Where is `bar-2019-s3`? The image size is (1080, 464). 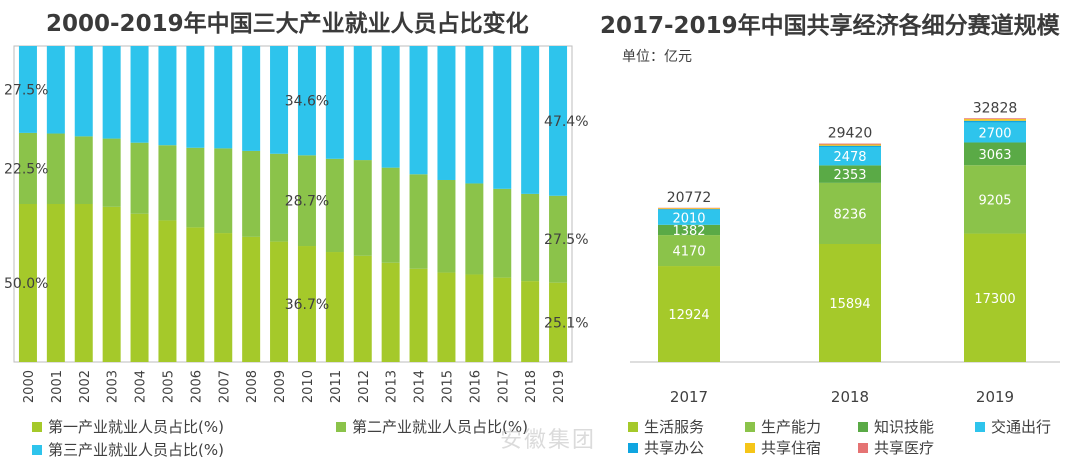 bar-2019-s3 is located at coordinates (558, 121).